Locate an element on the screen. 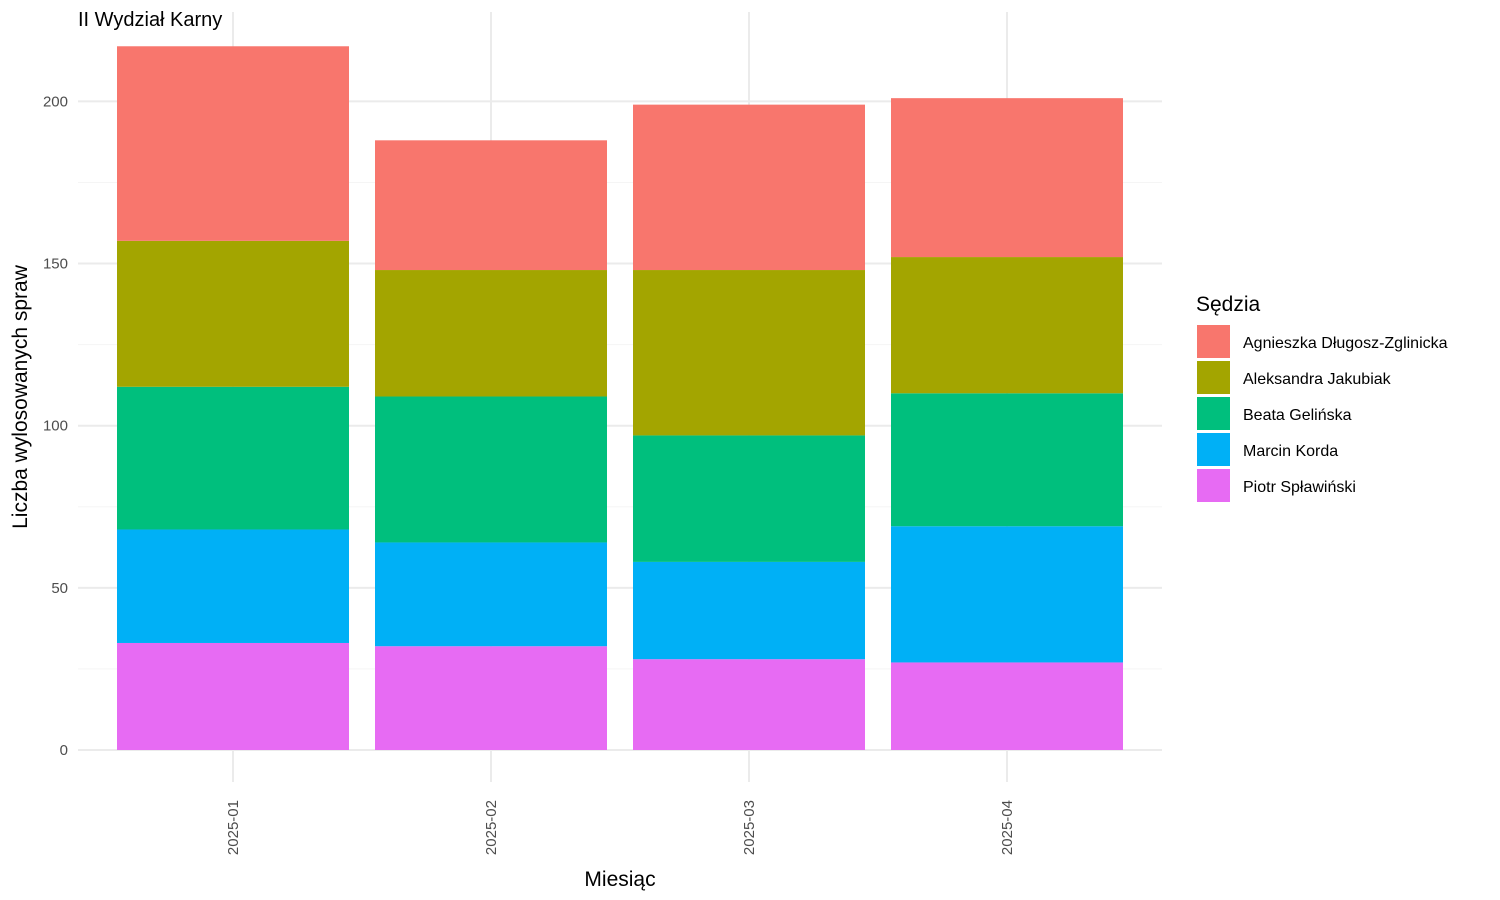 The width and height of the screenshot is (1500, 900). x-axis-ticks: 2025-01 2025-02 2025-03 2025-04 is located at coordinates (620, 827).